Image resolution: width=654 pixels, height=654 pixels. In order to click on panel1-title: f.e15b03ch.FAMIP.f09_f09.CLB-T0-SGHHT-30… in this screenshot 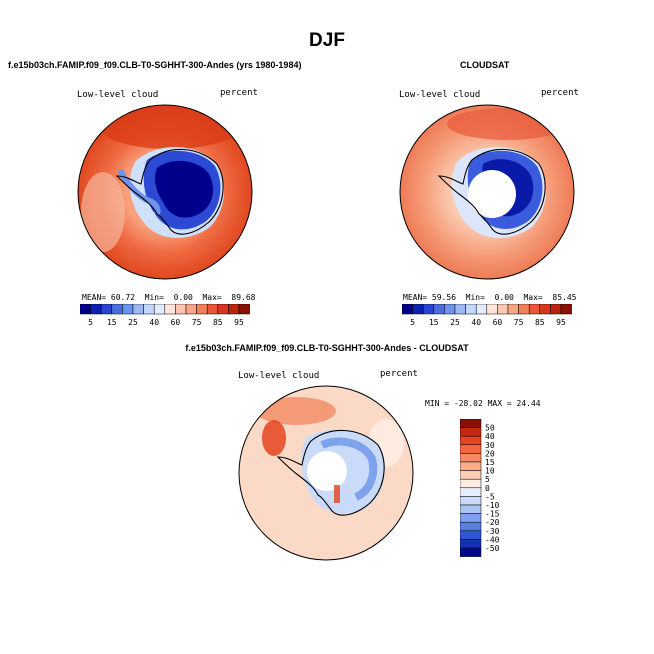, I will do `click(155, 65)`.